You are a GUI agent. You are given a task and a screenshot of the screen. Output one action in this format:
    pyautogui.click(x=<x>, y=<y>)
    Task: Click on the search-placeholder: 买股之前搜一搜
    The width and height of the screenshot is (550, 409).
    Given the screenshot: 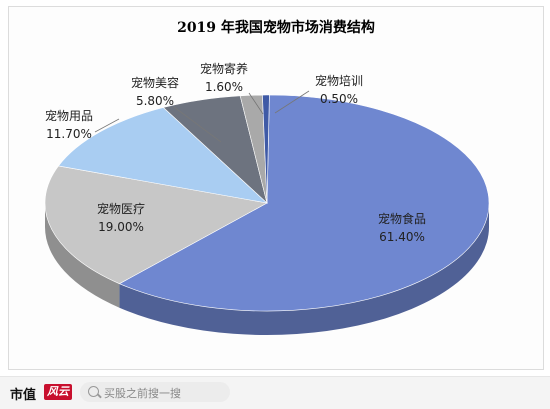 What is the action you would take?
    pyautogui.click(x=142, y=393)
    